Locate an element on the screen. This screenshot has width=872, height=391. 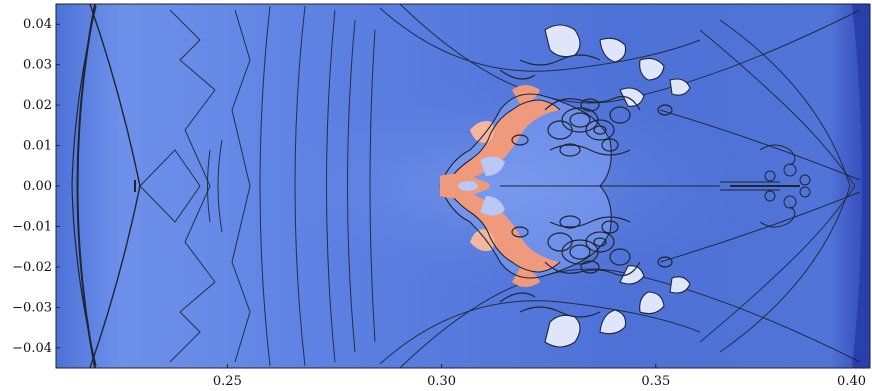
y-tick-label: −0.03 is located at coordinates (32, 307).